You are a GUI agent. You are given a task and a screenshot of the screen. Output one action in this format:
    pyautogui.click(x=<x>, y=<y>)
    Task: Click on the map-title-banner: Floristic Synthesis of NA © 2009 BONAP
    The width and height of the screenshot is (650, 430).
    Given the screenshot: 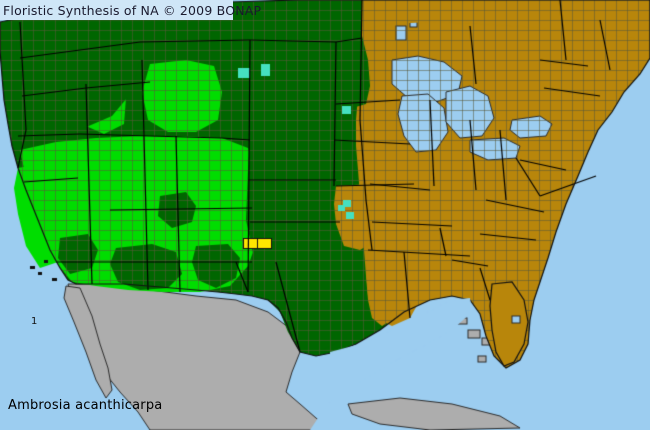 What is the action you would take?
    pyautogui.click(x=130, y=10)
    